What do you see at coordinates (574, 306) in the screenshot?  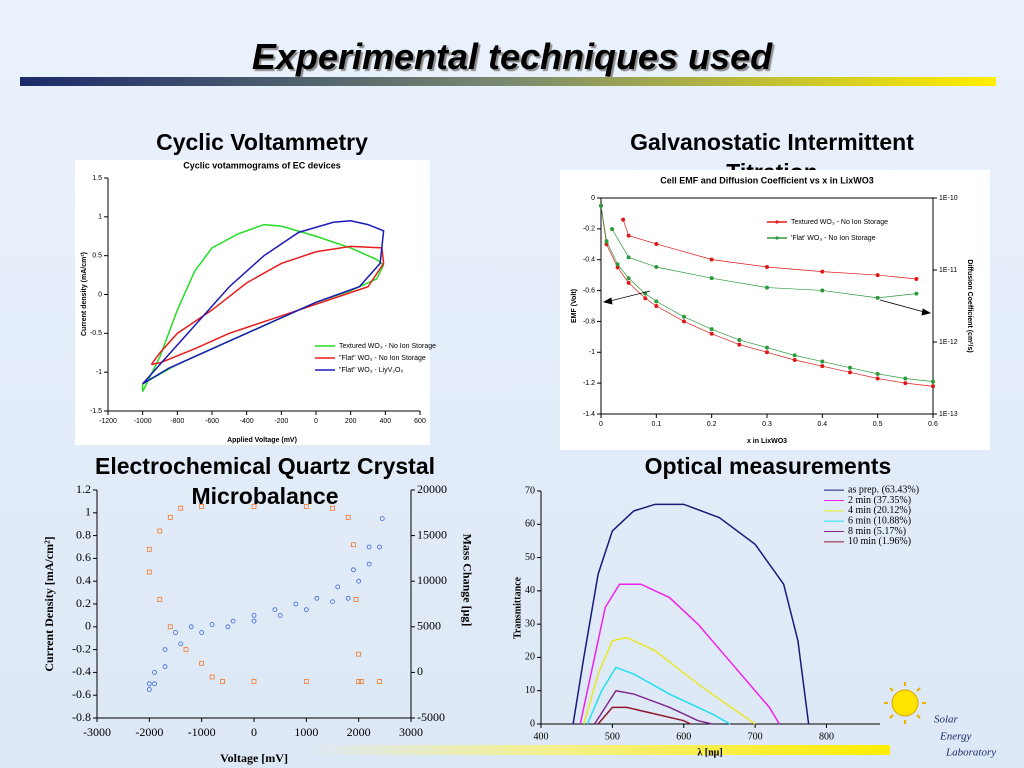 I see `y-axis-label: EMF (Volt)` at bounding box center [574, 306].